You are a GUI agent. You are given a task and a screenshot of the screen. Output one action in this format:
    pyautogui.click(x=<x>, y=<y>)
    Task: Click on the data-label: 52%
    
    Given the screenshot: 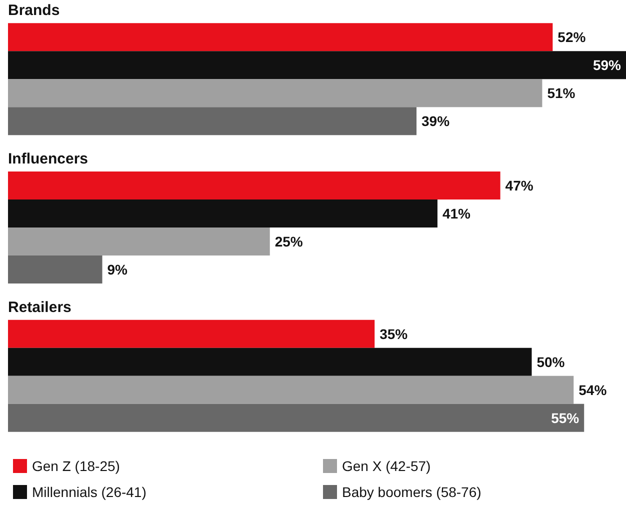 What is the action you would take?
    pyautogui.click(x=572, y=37)
    